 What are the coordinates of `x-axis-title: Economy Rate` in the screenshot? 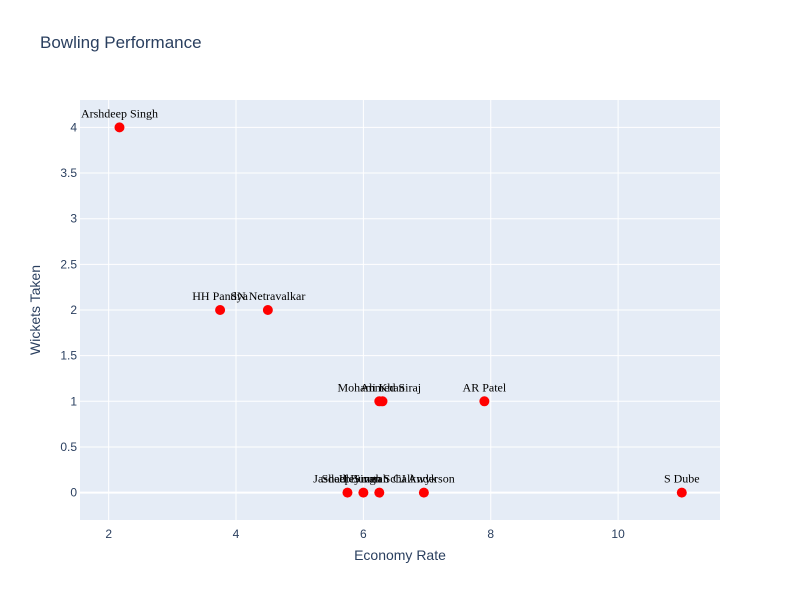 It's located at (400, 555).